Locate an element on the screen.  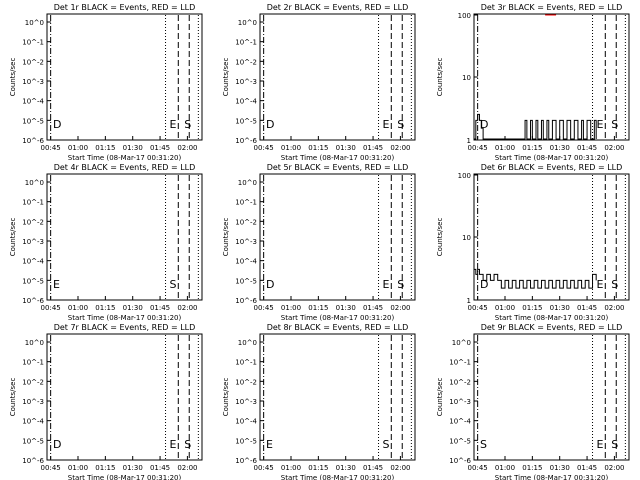
chart-title: Det 6r BLACK = Events, RED = LLD is located at coordinates (552, 167).